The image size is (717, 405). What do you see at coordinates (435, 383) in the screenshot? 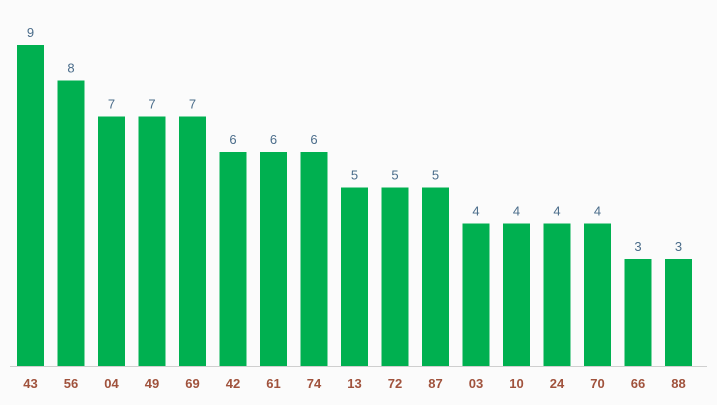
I see `x-tick-label-87: 87` at bounding box center [435, 383].